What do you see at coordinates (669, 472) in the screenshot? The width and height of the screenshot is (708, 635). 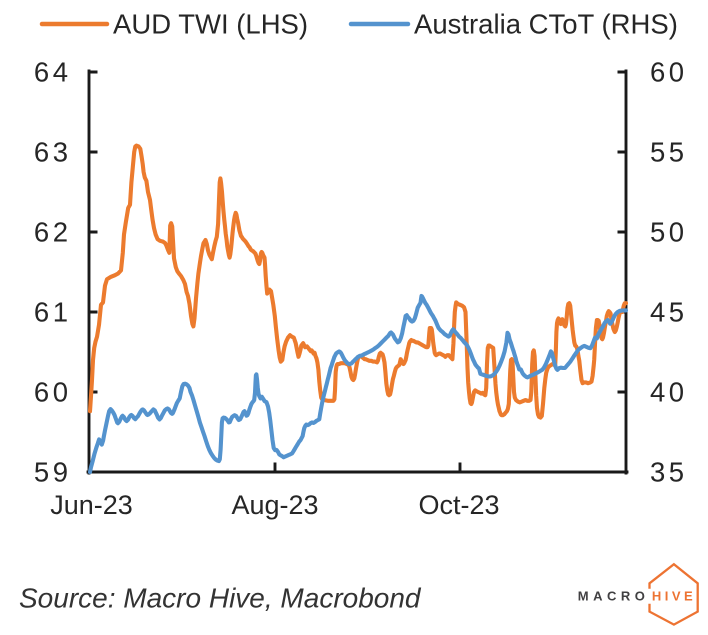 I see `svg-text: 35` at bounding box center [669, 472].